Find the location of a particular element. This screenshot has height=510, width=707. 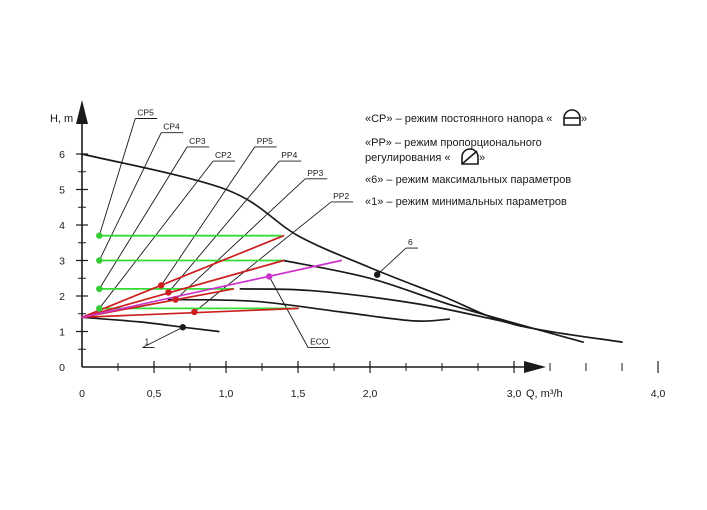

leader-pp3 is located at coordinates (240, 239).